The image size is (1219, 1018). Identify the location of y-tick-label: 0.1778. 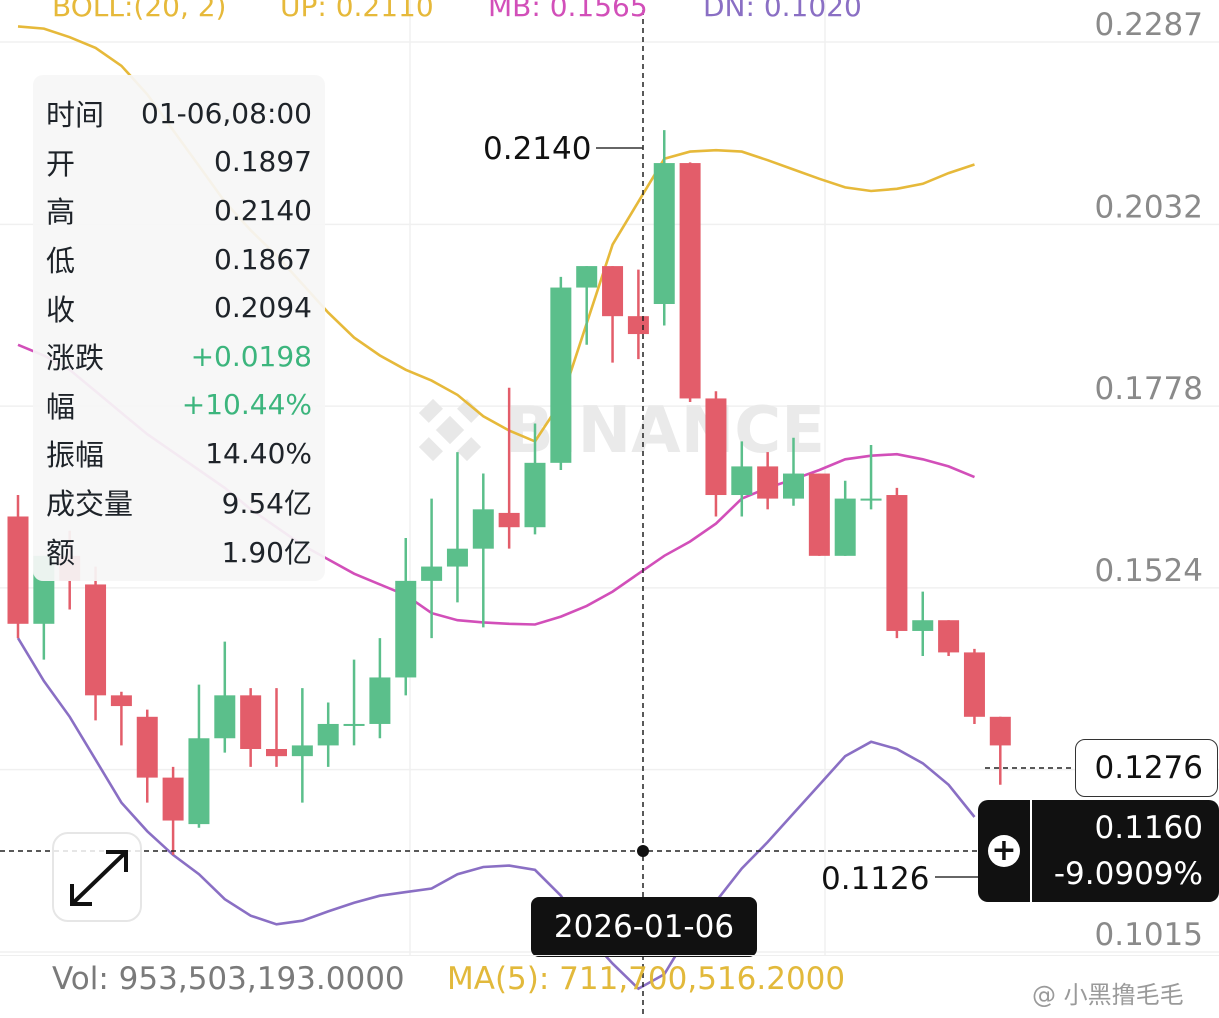
(1149, 389).